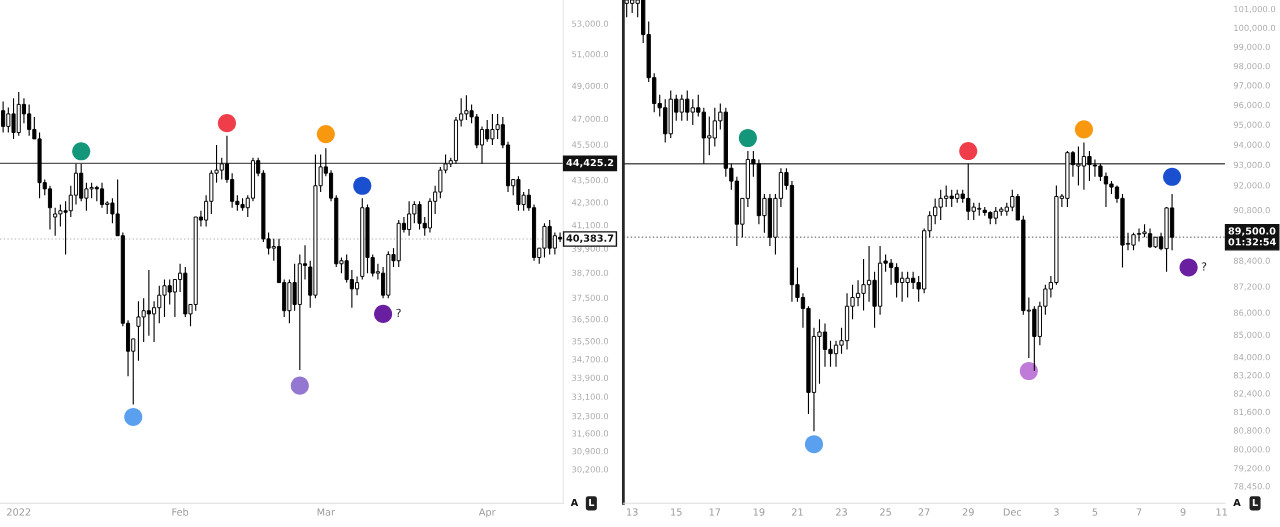  I want to click on x-tick-label: 13, so click(632, 512).